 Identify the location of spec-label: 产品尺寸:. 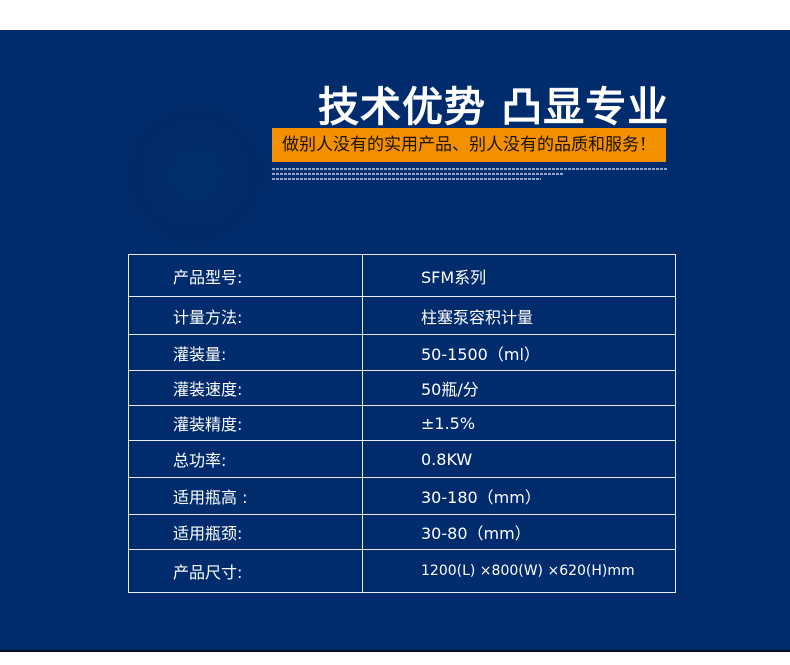
(245, 571).